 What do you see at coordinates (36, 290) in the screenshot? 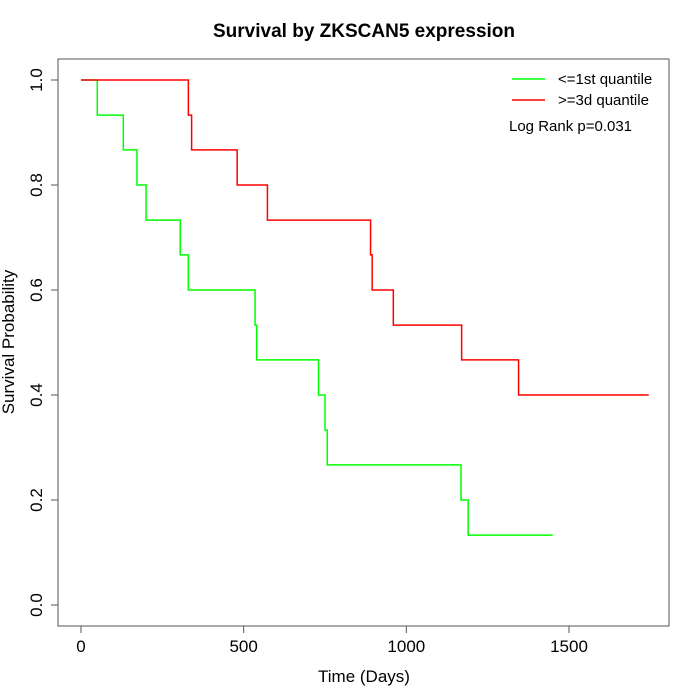
I see `y-tick-label: 0.6` at bounding box center [36, 290].